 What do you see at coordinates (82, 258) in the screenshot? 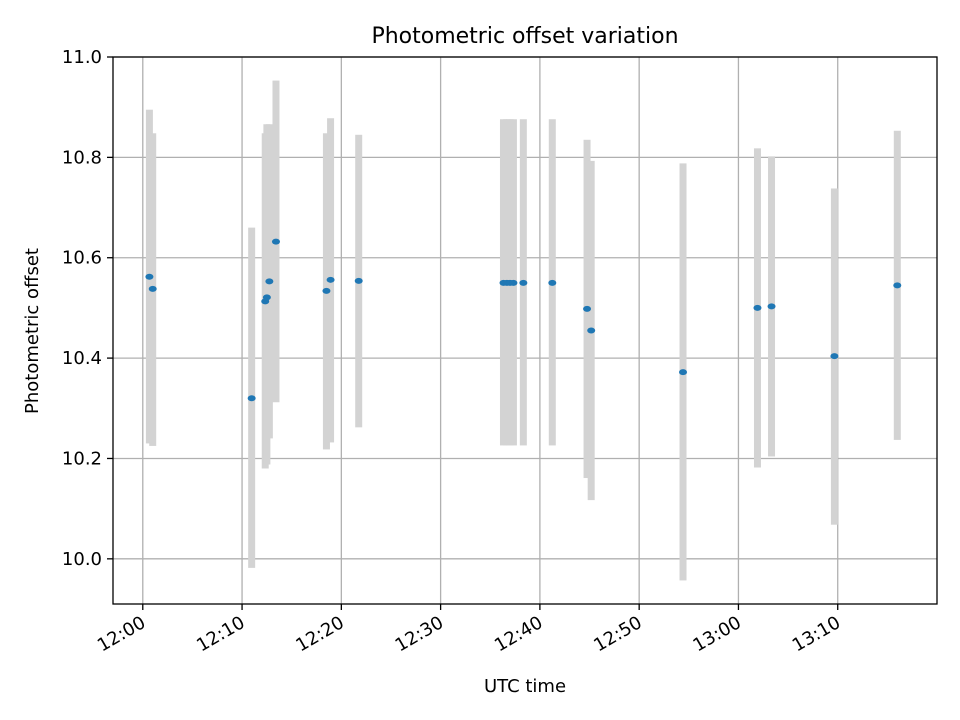
I see `y-tick-label: 10.6` at bounding box center [82, 258].